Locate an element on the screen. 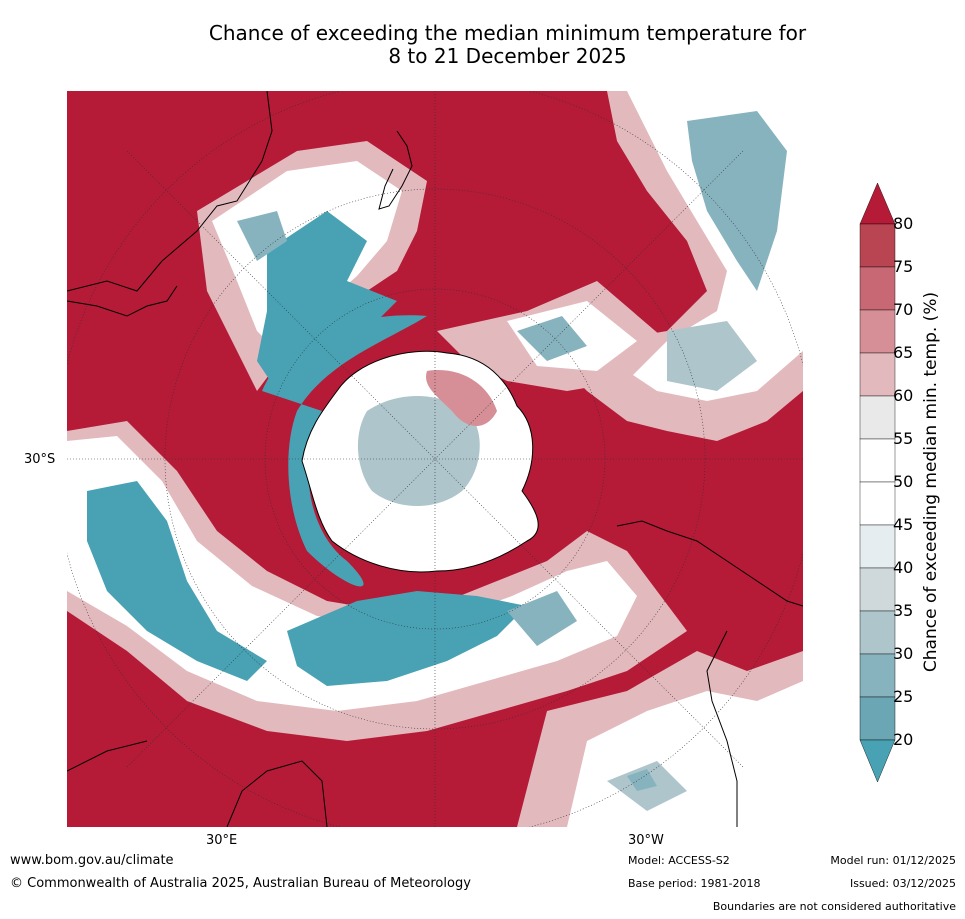 The width and height of the screenshot is (965, 919). region-antarctic-ring-blue is located at coordinates (344, 451).